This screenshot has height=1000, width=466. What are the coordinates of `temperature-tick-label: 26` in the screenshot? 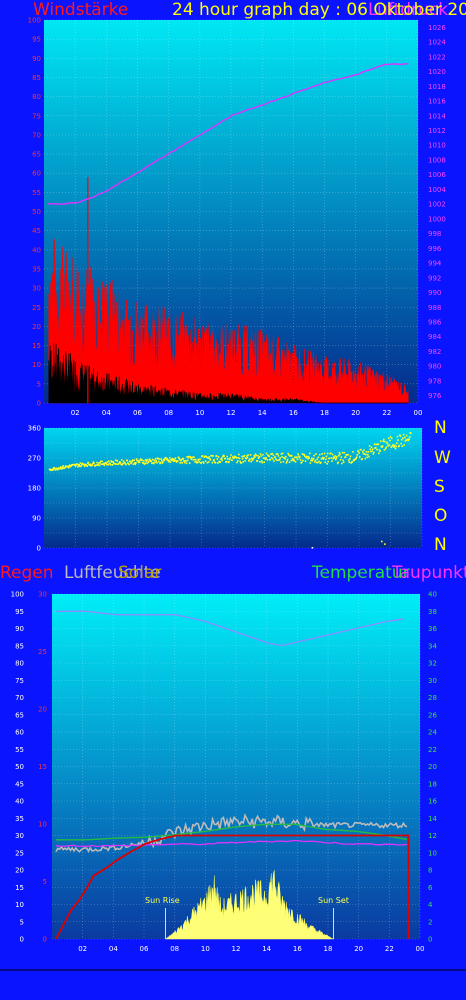 It's located at (432, 715).